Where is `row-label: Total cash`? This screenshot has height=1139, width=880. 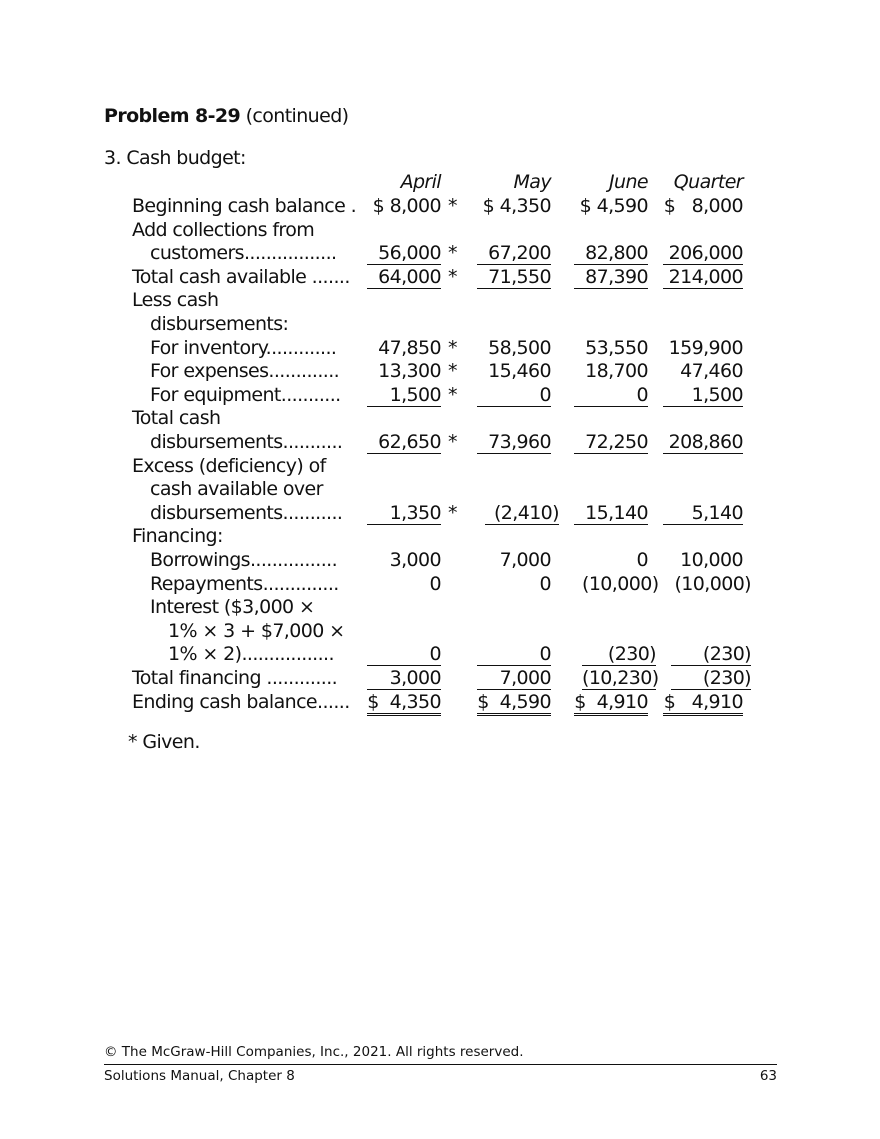
row-label: Total cash is located at coordinates (176, 418).